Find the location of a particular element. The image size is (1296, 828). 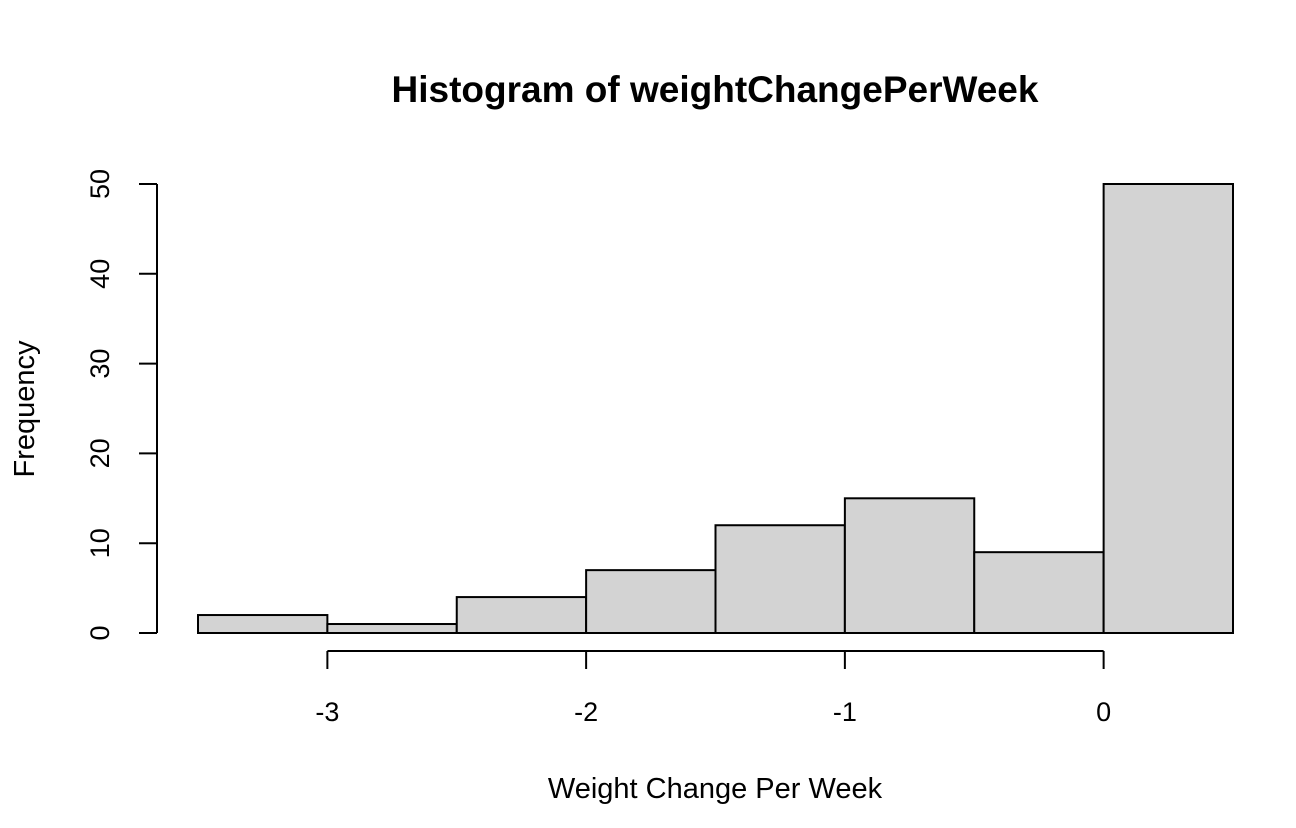

y-tick-label: 20 is located at coordinates (100, 453).